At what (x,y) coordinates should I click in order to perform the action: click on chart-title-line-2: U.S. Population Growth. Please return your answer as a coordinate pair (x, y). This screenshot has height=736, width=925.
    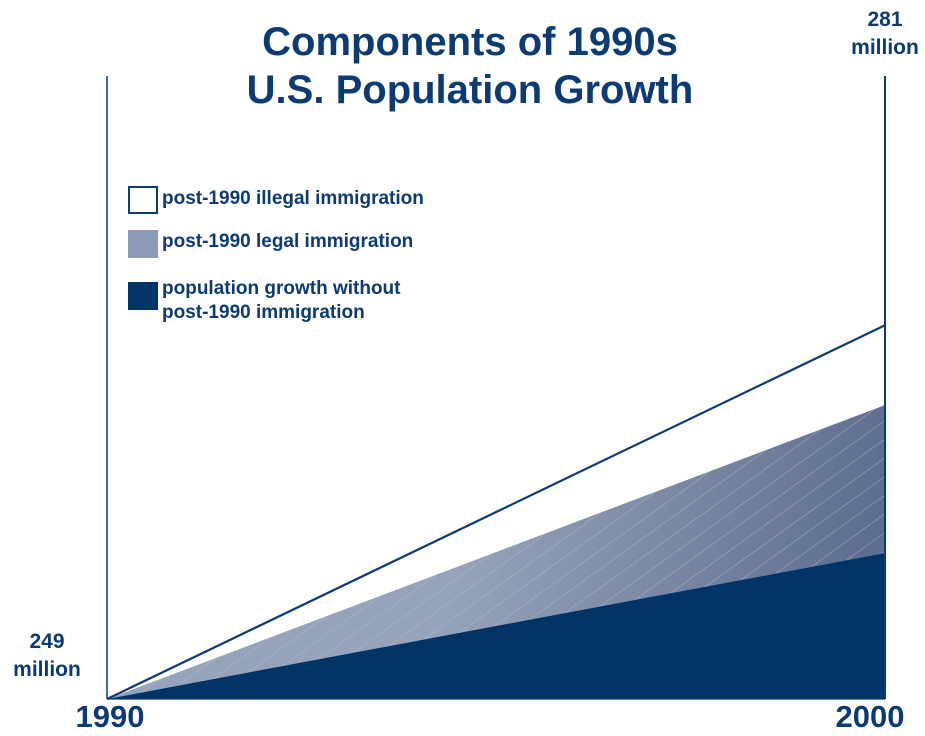
    Looking at the image, I should click on (470, 90).